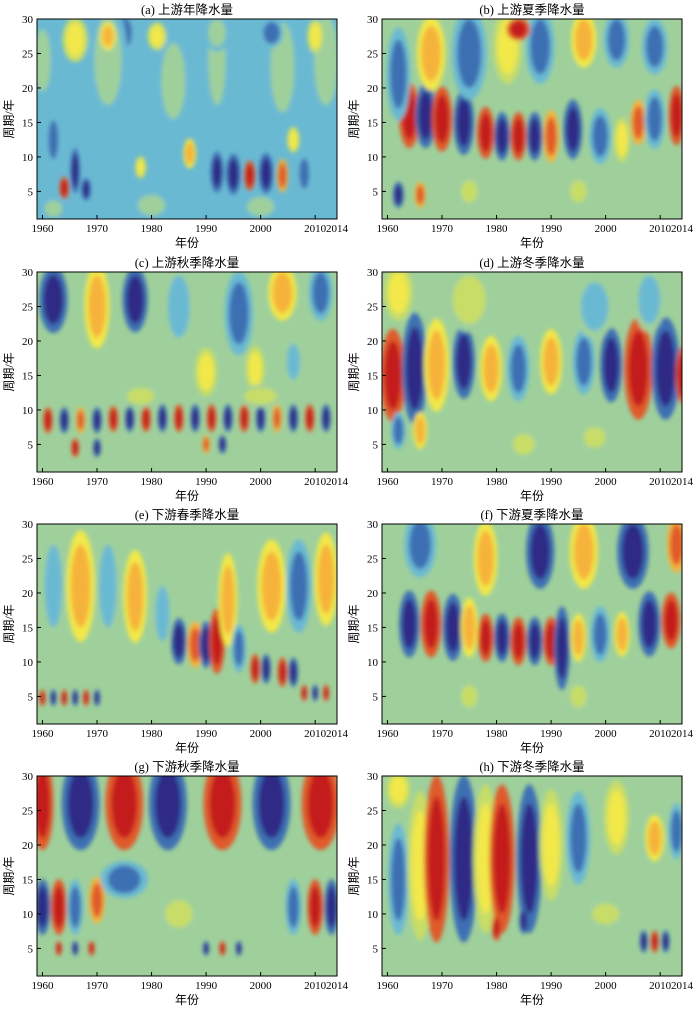 The height and width of the screenshot is (1011, 700). Describe the element at coordinates (373, 594) in the screenshot. I see `y-tick-label: 20` at that location.